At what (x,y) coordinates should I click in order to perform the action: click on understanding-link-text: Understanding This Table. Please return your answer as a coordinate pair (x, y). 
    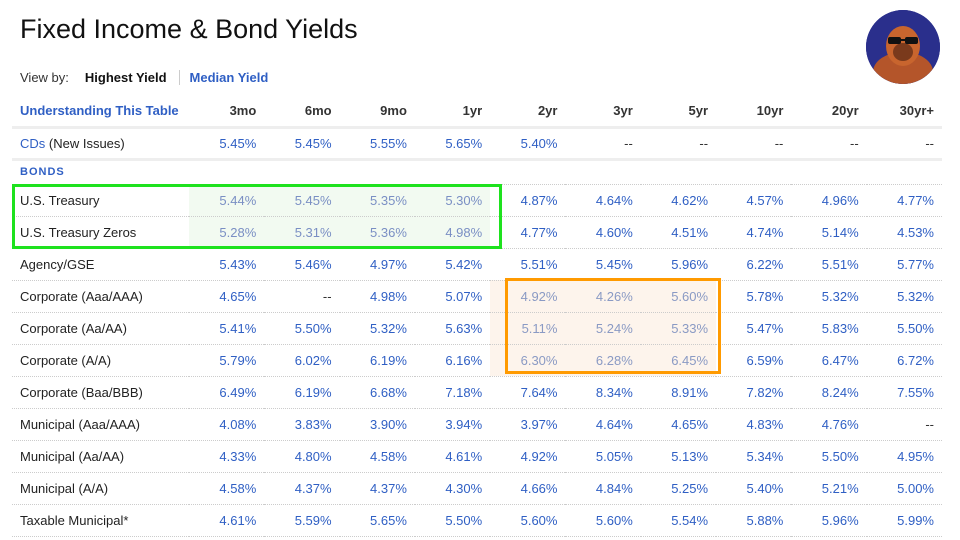
    Looking at the image, I should click on (99, 110).